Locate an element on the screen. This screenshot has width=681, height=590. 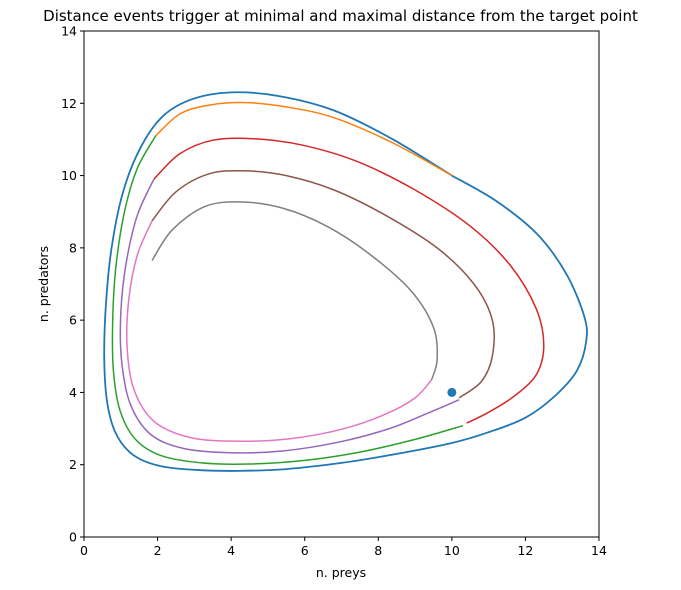
x-tick-label: 2 is located at coordinates (158, 550).